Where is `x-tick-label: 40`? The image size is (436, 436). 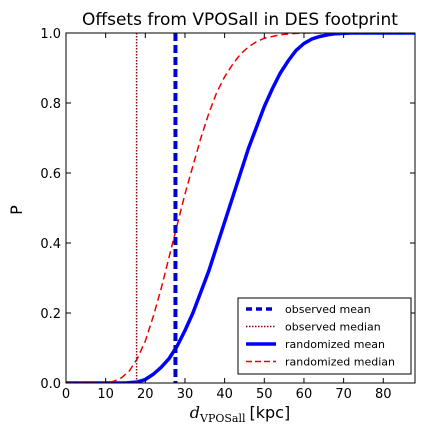
x-tick-label: 40 is located at coordinates (224, 394).